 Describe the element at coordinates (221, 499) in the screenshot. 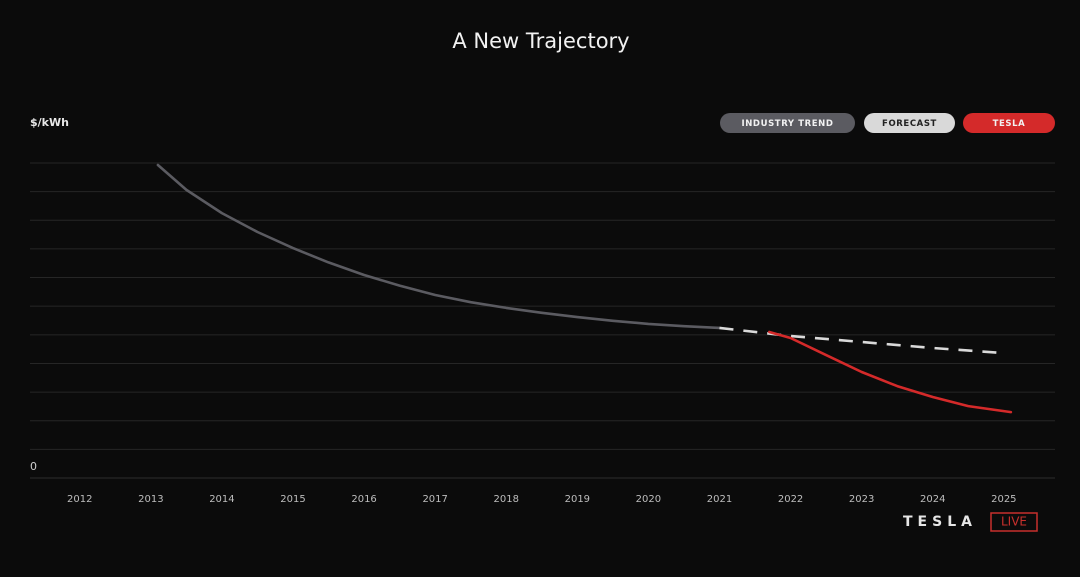

I see `x-tick-label: 2014` at that location.